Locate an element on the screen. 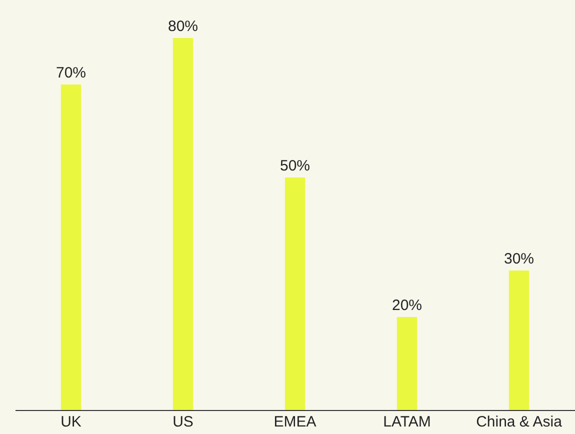  x-tick-label: LATAM is located at coordinates (407, 422).